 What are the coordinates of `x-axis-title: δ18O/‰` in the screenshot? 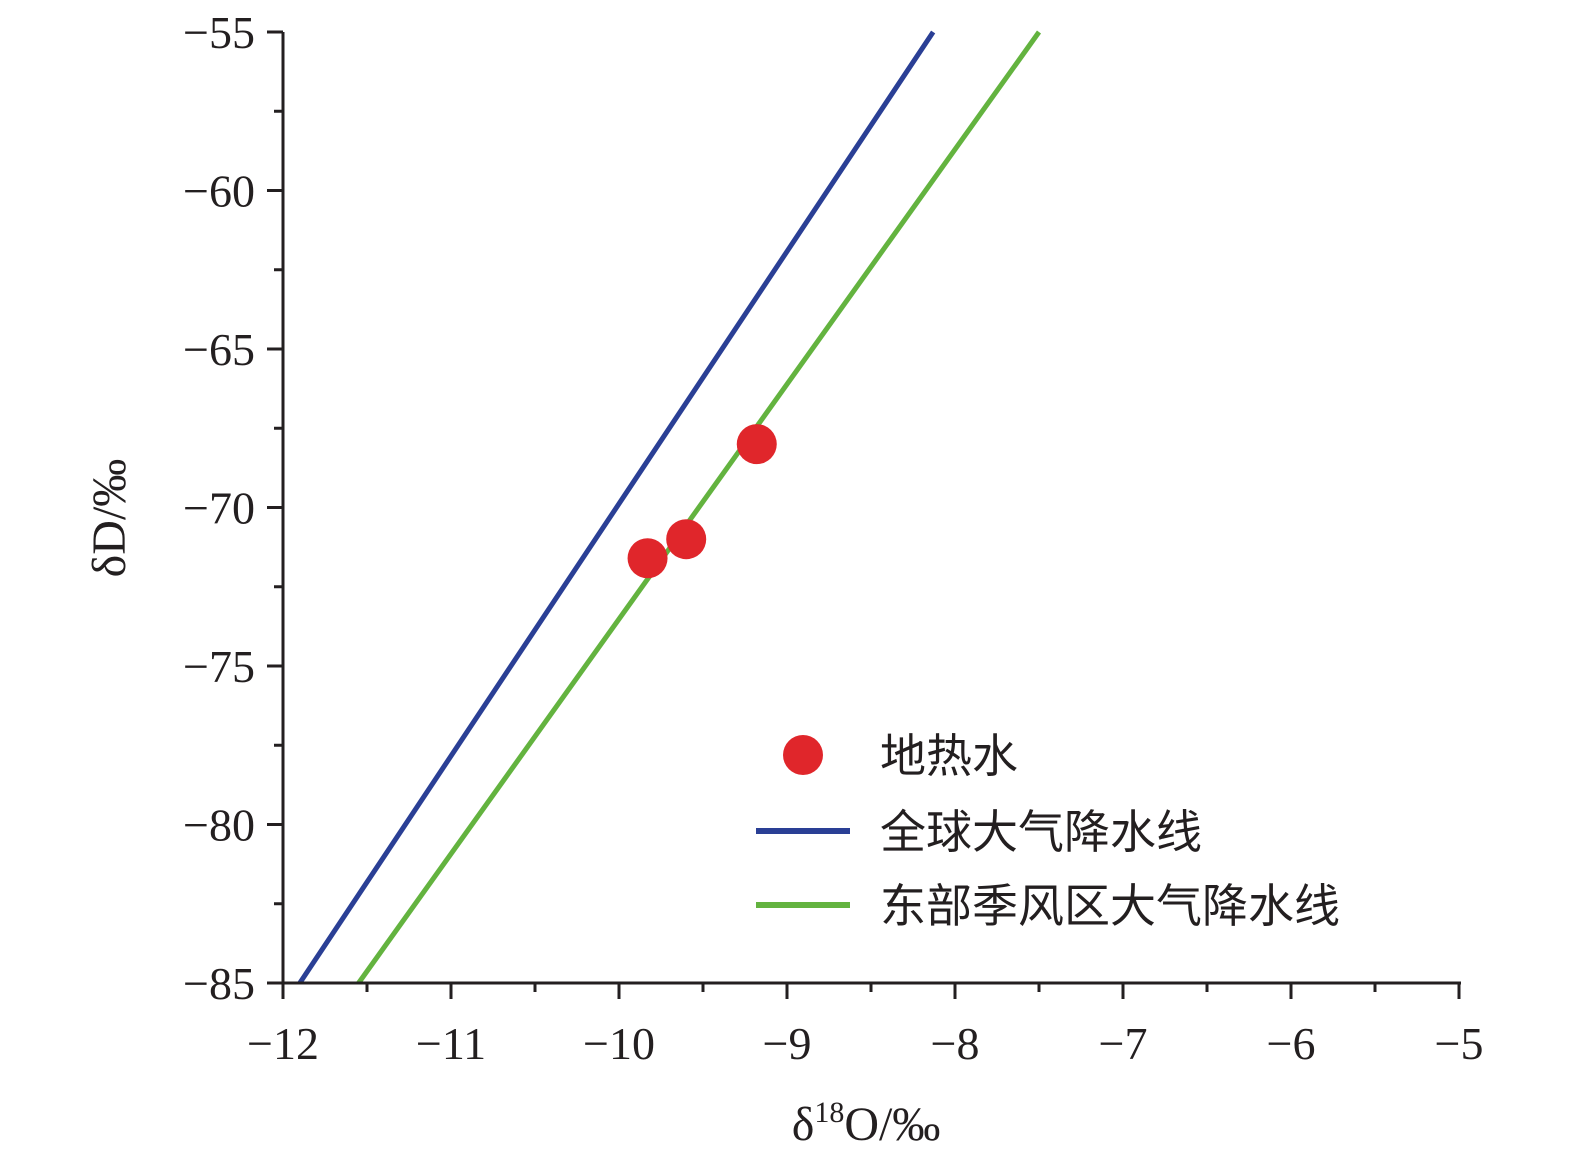 It's located at (866, 1123).